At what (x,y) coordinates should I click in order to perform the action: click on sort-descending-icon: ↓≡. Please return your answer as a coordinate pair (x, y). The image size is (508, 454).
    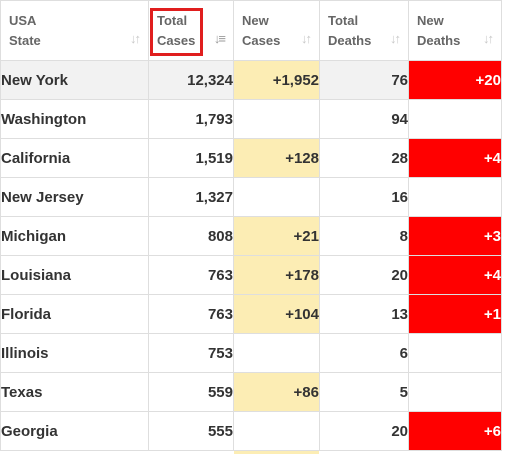
    Looking at the image, I should click on (219, 38).